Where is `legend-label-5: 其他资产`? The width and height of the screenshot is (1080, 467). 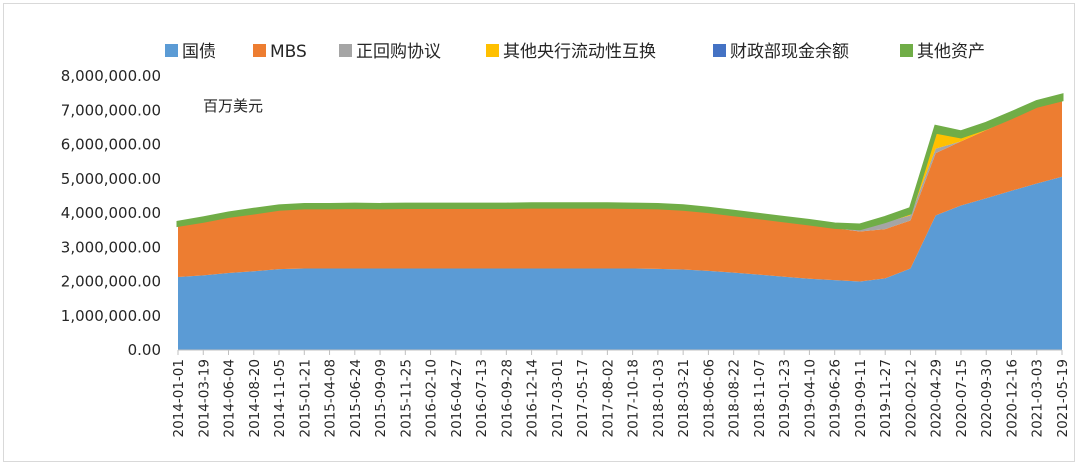 legend-label-5: 其他资产 is located at coordinates (951, 52).